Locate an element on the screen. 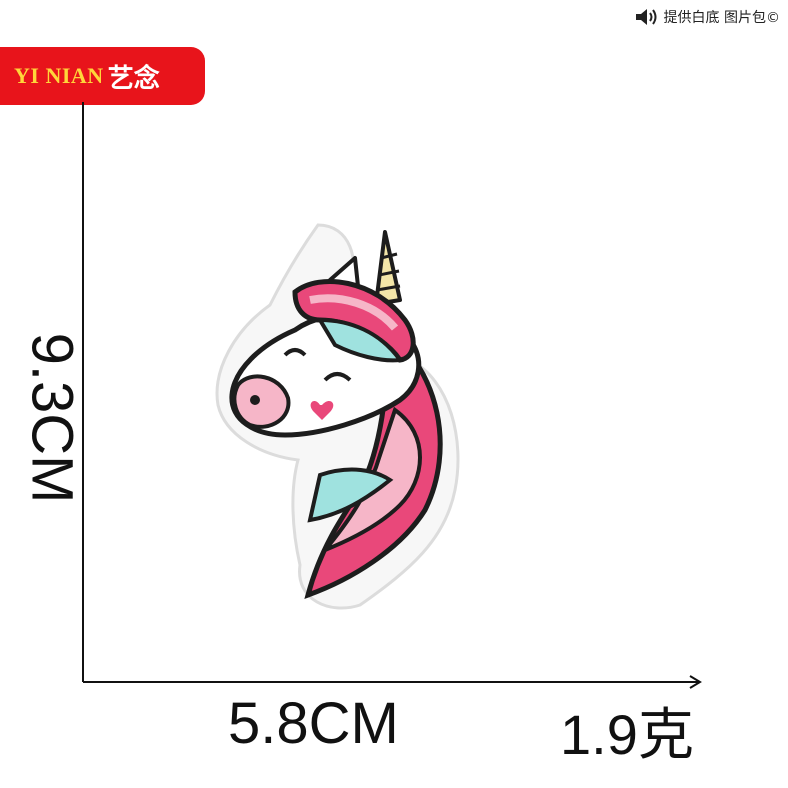  horn is located at coordinates (388, 268).